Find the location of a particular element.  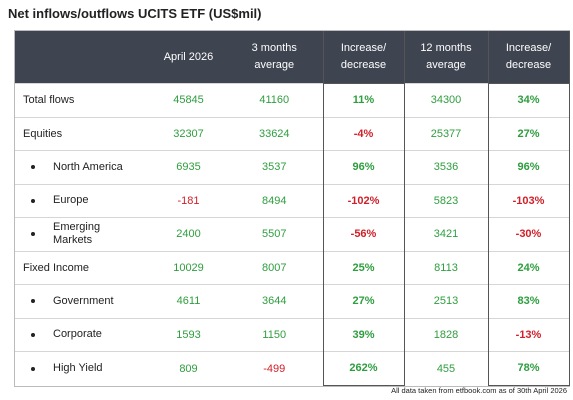

value-cell: 24% is located at coordinates (528, 267).